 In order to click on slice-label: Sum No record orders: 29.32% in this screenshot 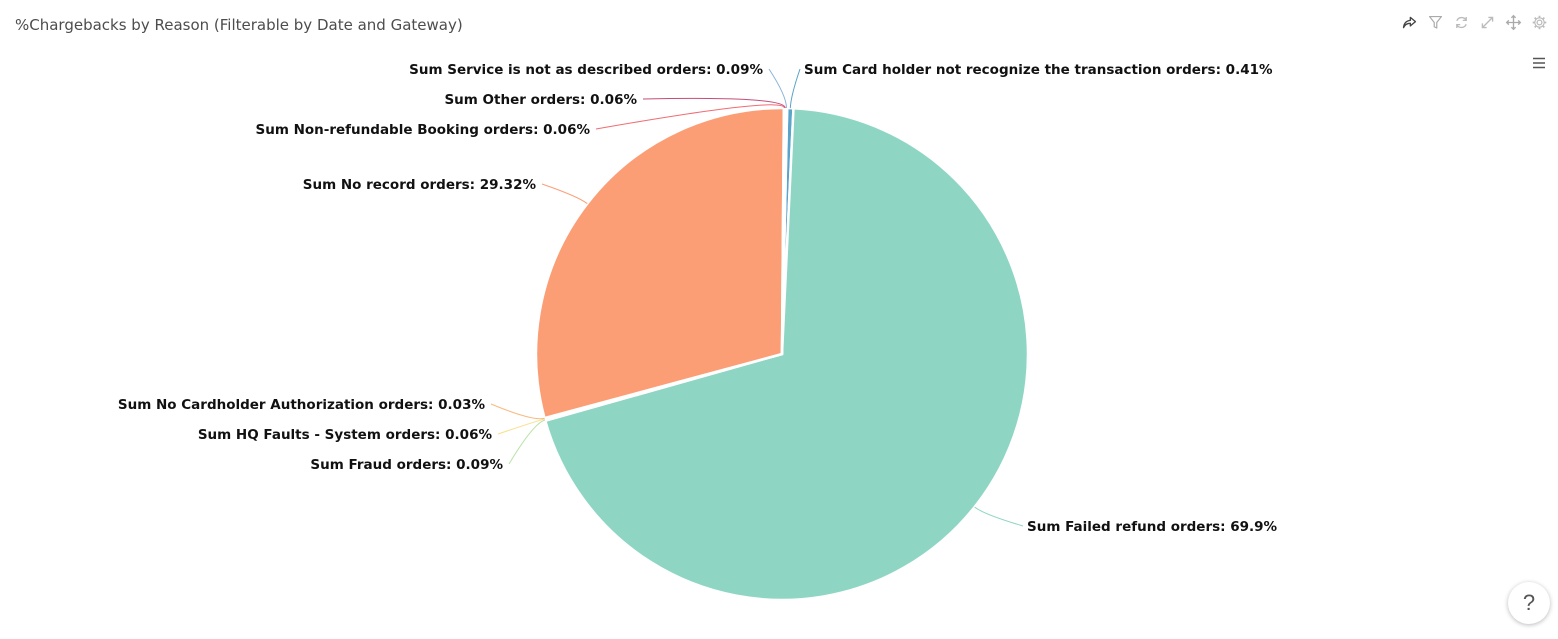, I will do `click(420, 185)`.